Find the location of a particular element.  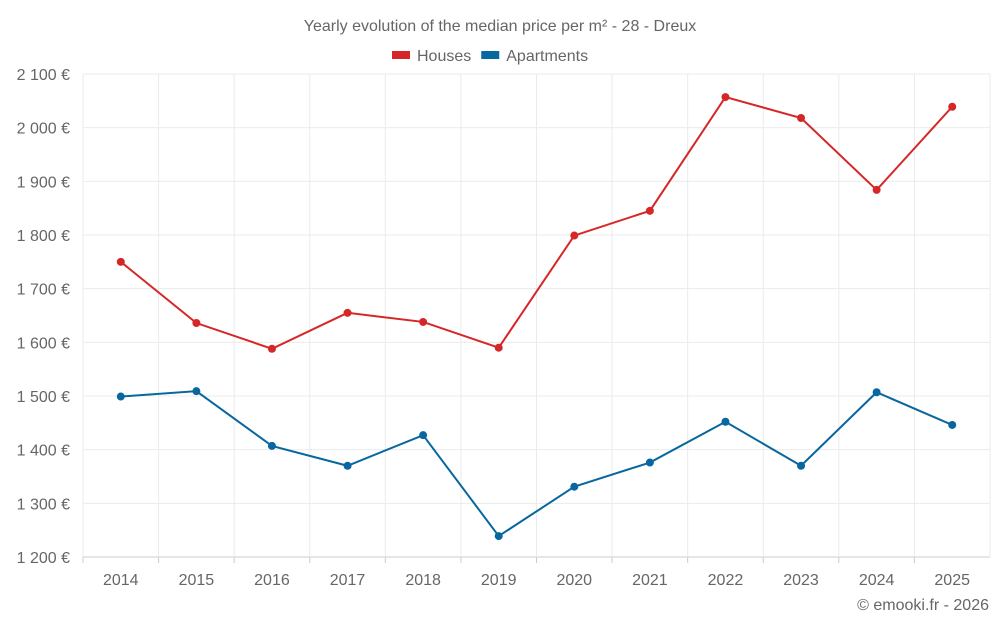

y-tick-label: 1 800 € is located at coordinates (43, 236).